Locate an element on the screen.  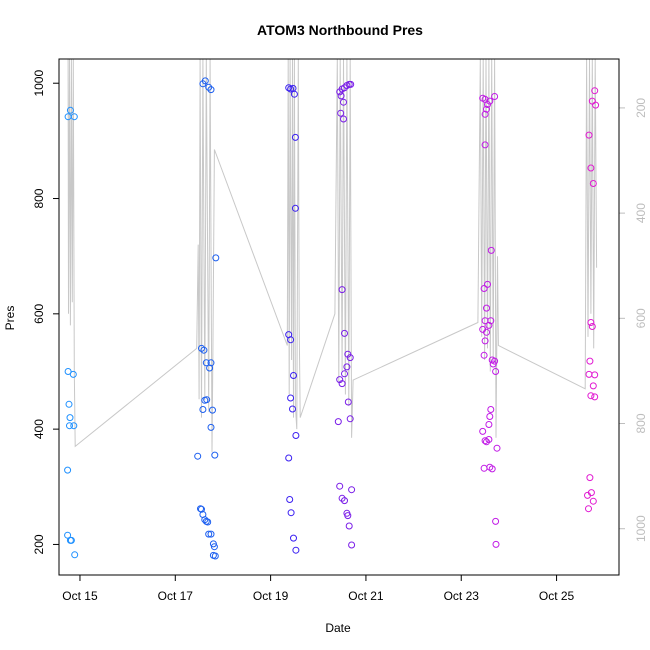
x-tick-label: Oct 15 is located at coordinates (80, 596).